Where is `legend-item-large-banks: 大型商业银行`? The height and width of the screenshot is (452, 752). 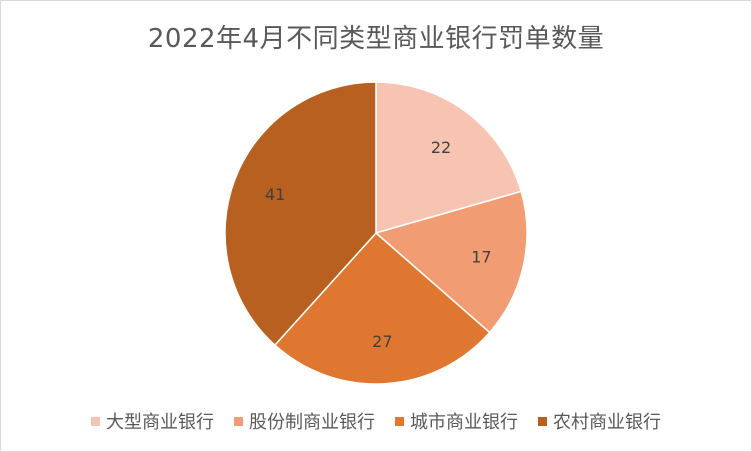 legend-item-large-banks: 大型商业银行 is located at coordinates (152, 421).